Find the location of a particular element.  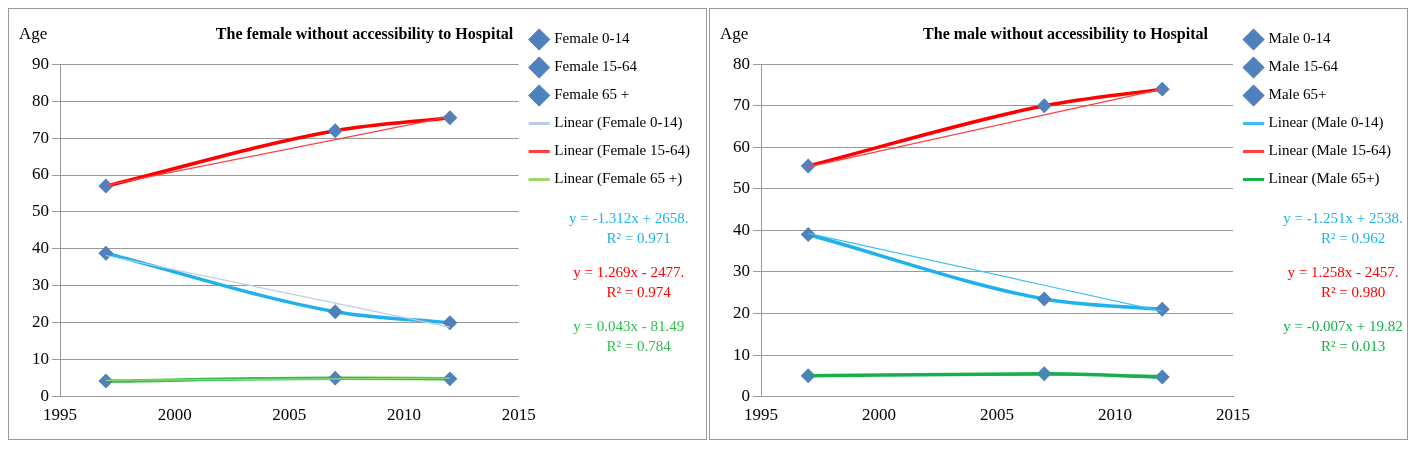

text: y = 0.043x - 81.49 is located at coordinates (629, 326).